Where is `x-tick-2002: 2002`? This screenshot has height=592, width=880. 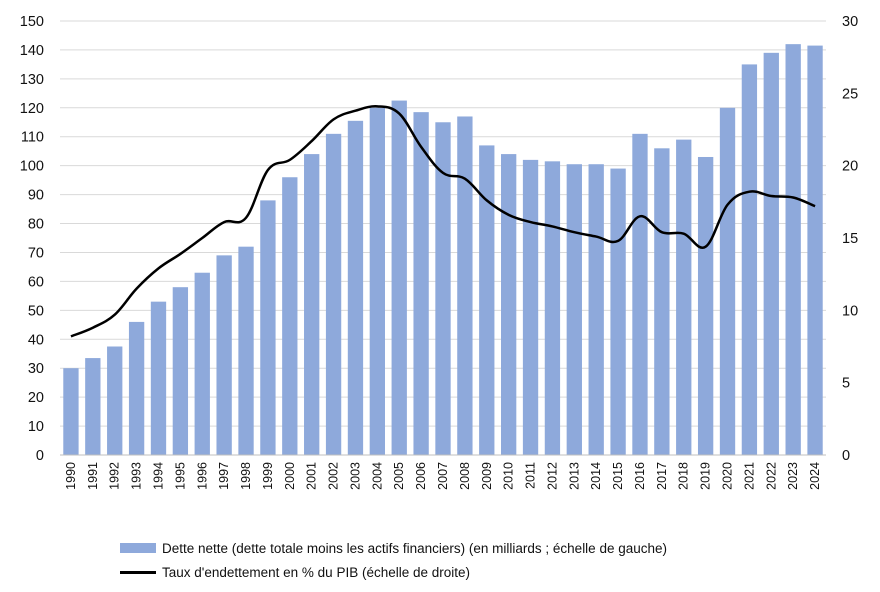
x-tick-2002: 2002 is located at coordinates (334, 476).